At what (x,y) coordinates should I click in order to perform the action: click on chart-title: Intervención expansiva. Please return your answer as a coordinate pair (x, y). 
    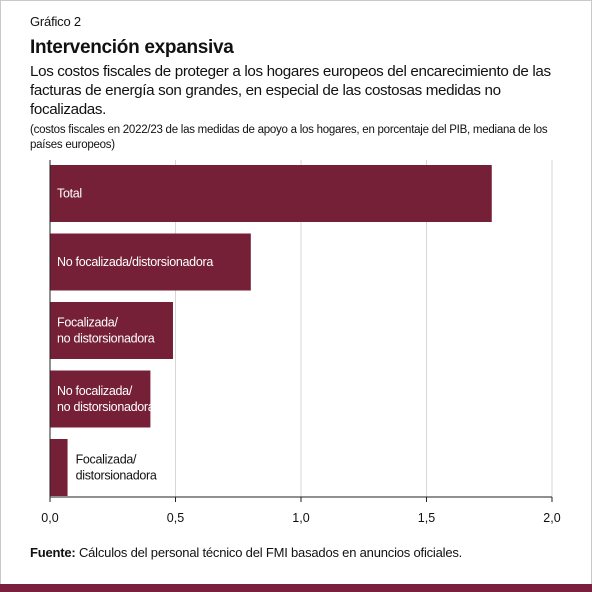
    Looking at the image, I should click on (132, 47).